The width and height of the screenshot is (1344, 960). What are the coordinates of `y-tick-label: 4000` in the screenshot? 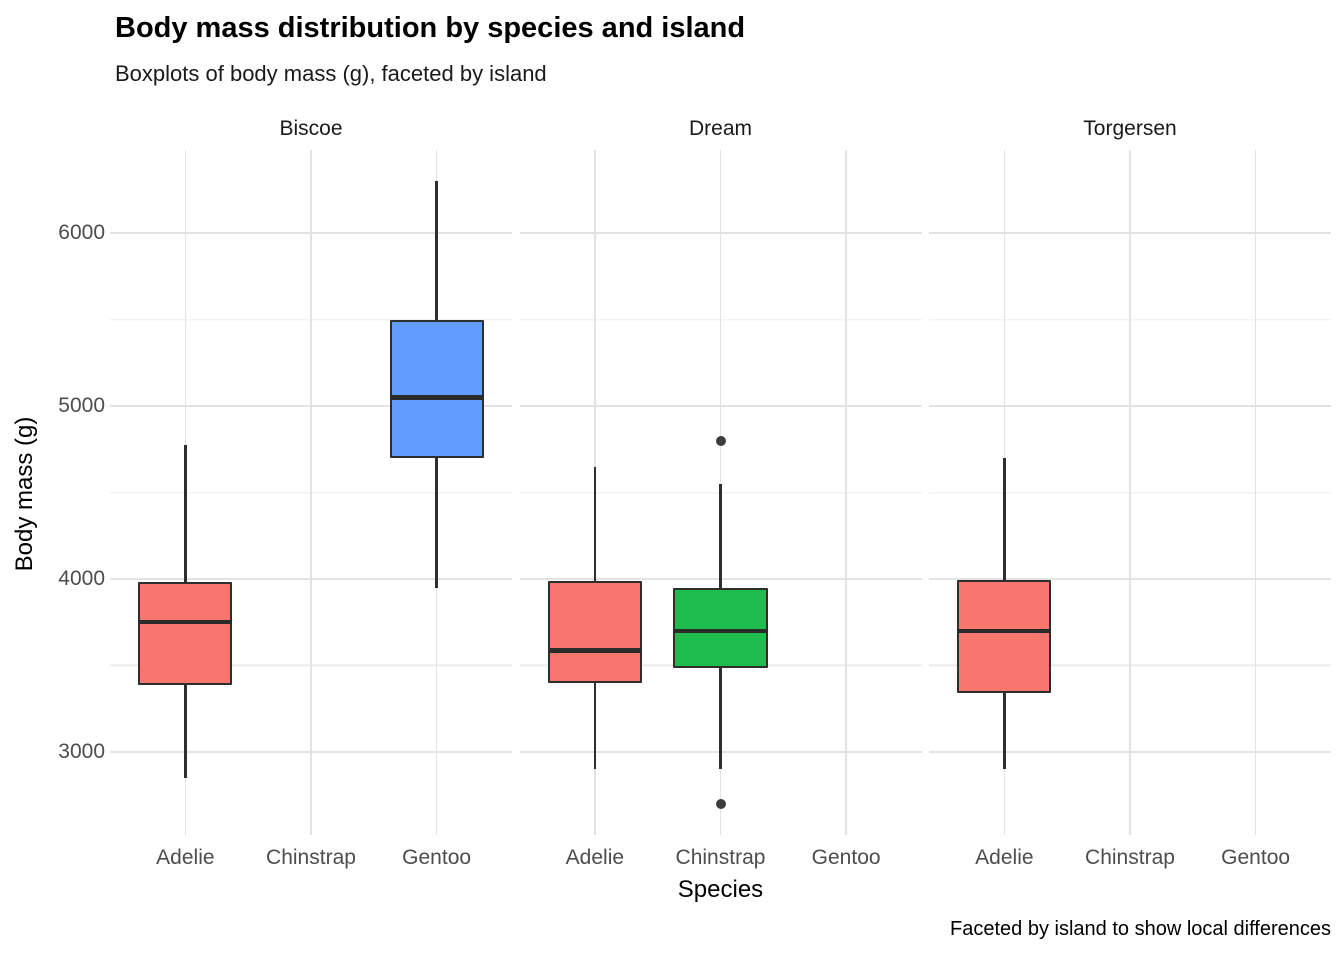 It's located at (81, 578).